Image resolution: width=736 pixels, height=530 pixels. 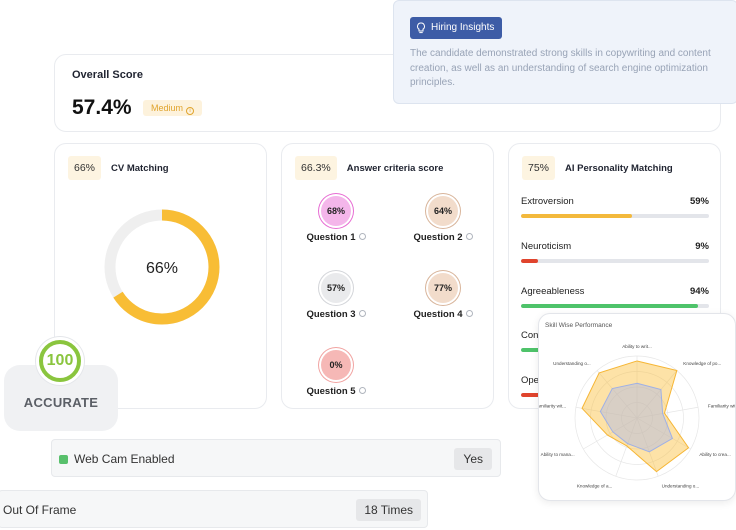 What do you see at coordinates (699, 291) in the screenshot?
I see `trait-value: 94%` at bounding box center [699, 291].